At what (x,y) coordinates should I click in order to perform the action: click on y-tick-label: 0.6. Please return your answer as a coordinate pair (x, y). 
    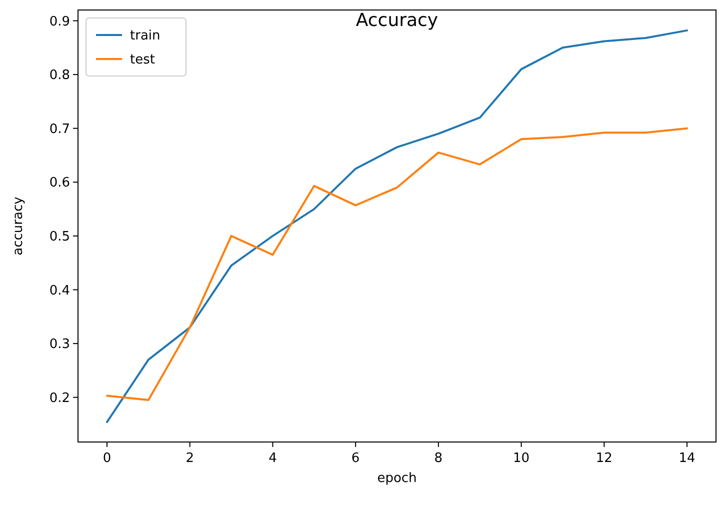
    Looking at the image, I should click on (59, 183).